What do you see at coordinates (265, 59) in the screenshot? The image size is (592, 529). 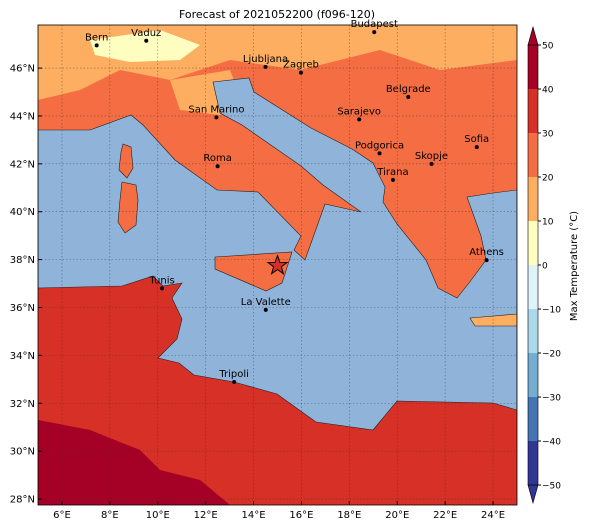 I see `city-label: Ljubljana` at bounding box center [265, 59].